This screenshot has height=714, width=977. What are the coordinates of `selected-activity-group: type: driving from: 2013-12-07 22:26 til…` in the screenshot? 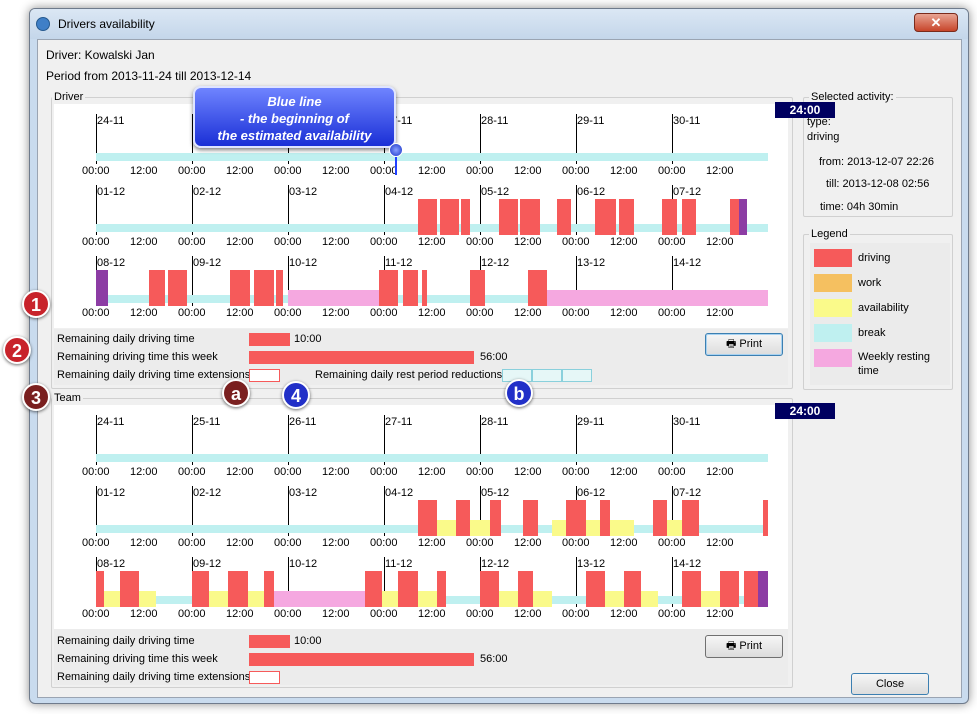 It's located at (878, 157).